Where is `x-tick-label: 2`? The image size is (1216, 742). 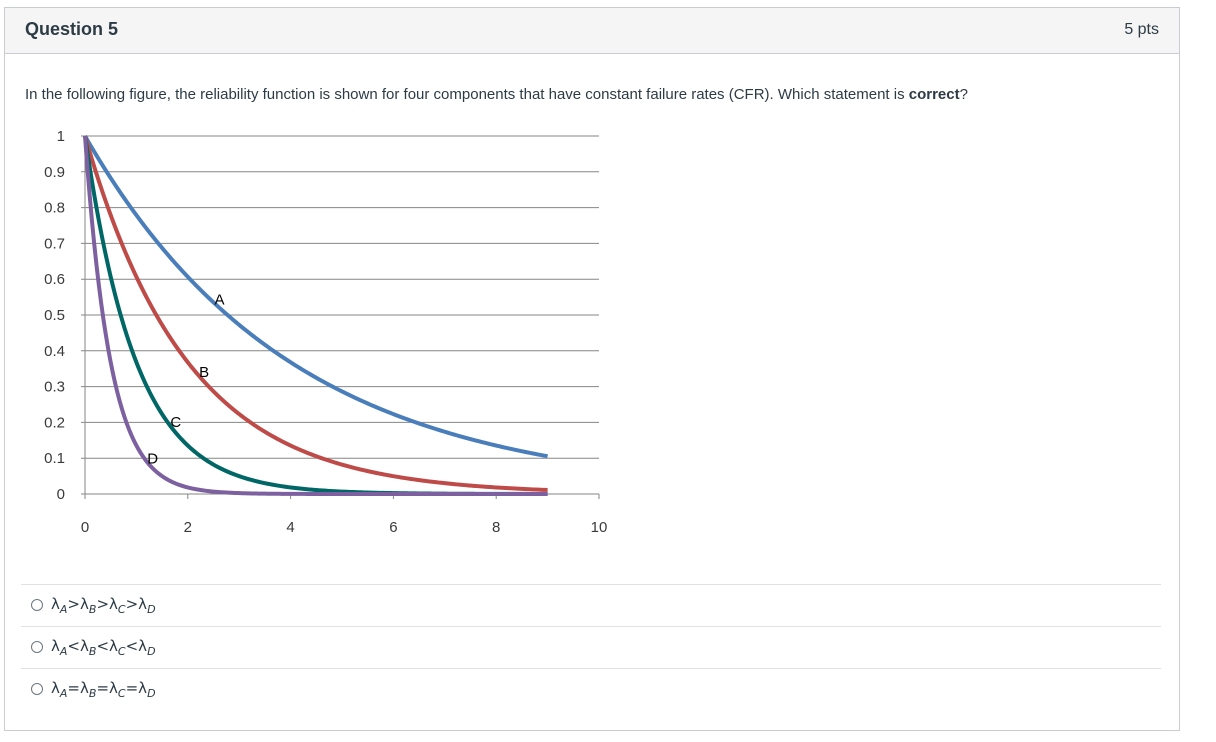 x-tick-label: 2 is located at coordinates (188, 527).